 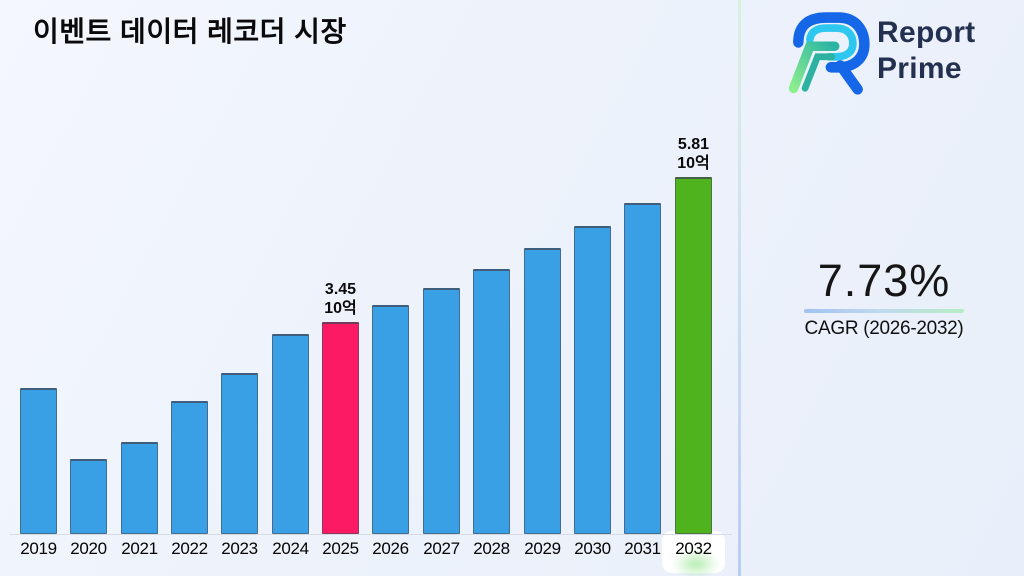 I want to click on x-tick-2023: 2023, so click(x=239, y=548).